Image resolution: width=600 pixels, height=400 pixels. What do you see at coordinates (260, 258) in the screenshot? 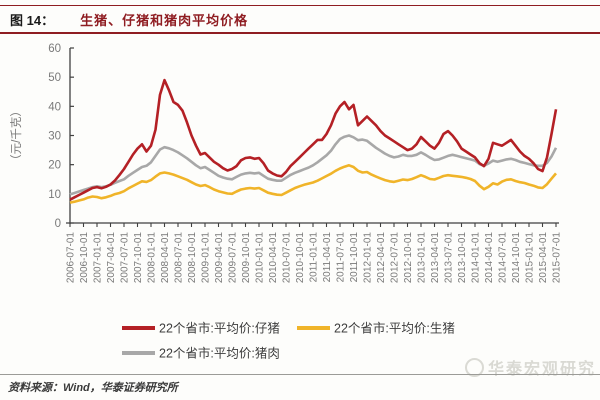
I see `x-tick-label: 2010-01-01` at bounding box center [260, 258].